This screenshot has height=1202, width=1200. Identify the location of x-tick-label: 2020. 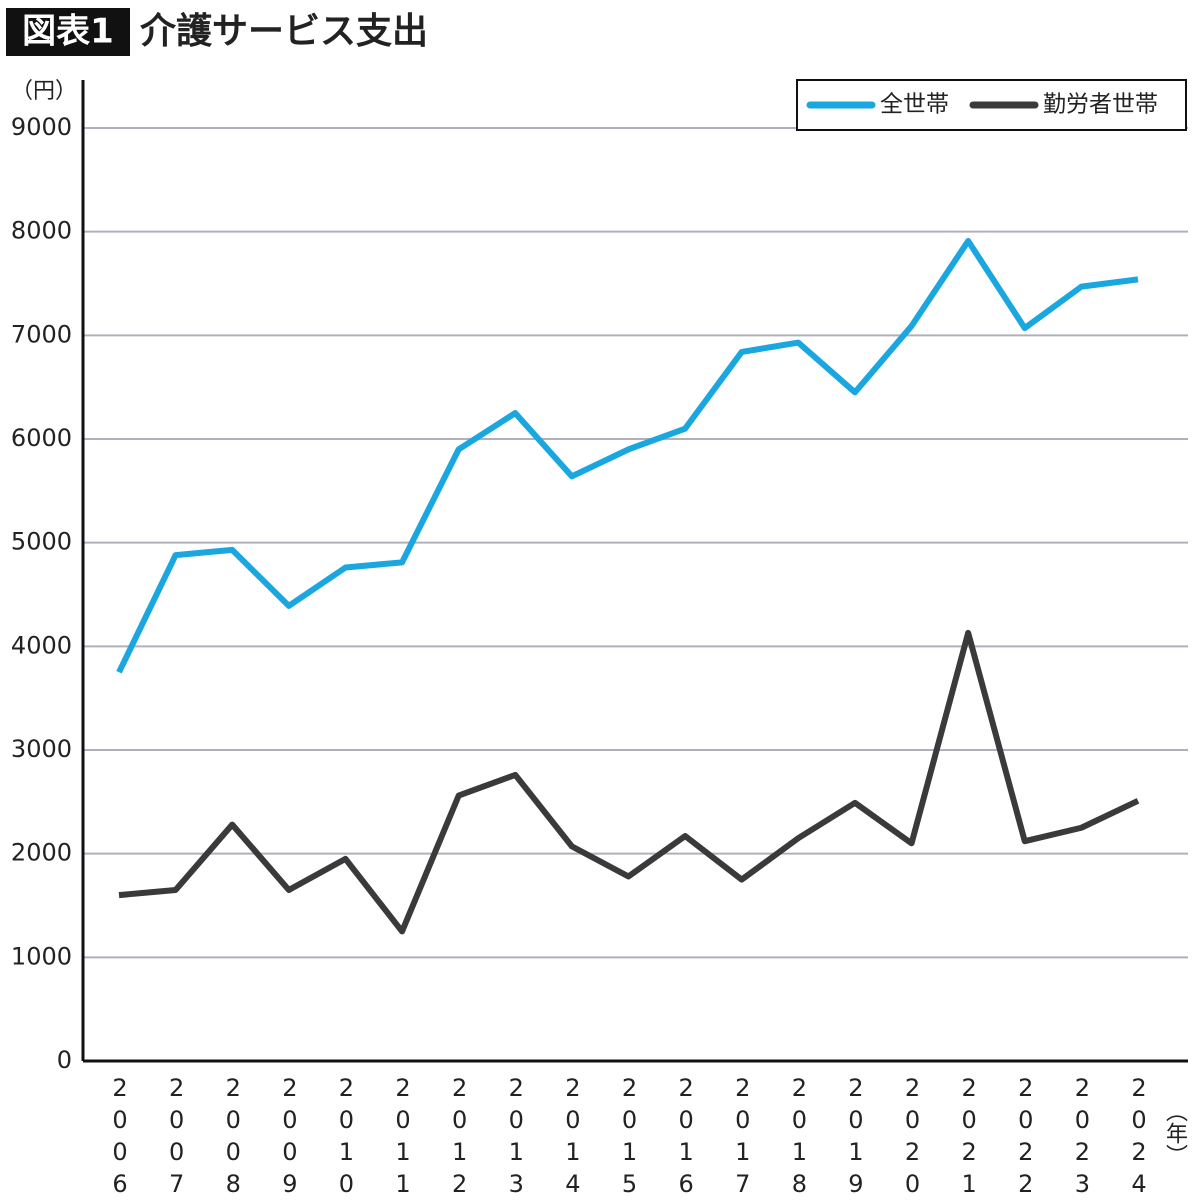
(913, 1136).